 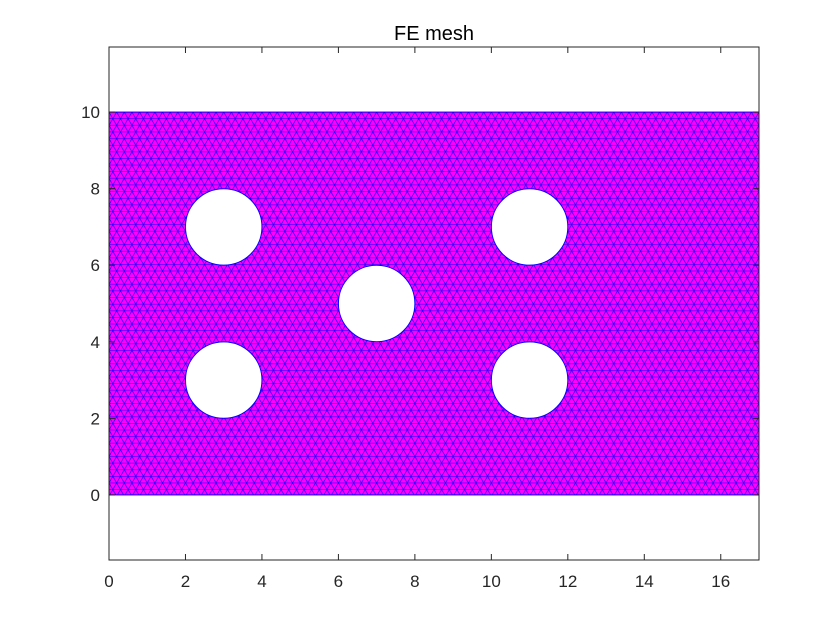 What do you see at coordinates (434, 34) in the screenshot?
I see `chart-title: FE mesh` at bounding box center [434, 34].